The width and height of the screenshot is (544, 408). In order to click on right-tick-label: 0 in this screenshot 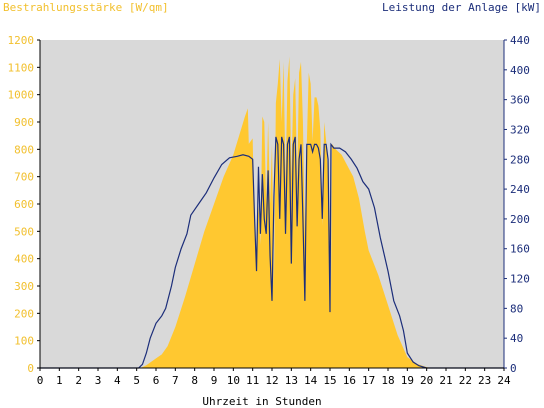, I will do `click(513, 368)`.